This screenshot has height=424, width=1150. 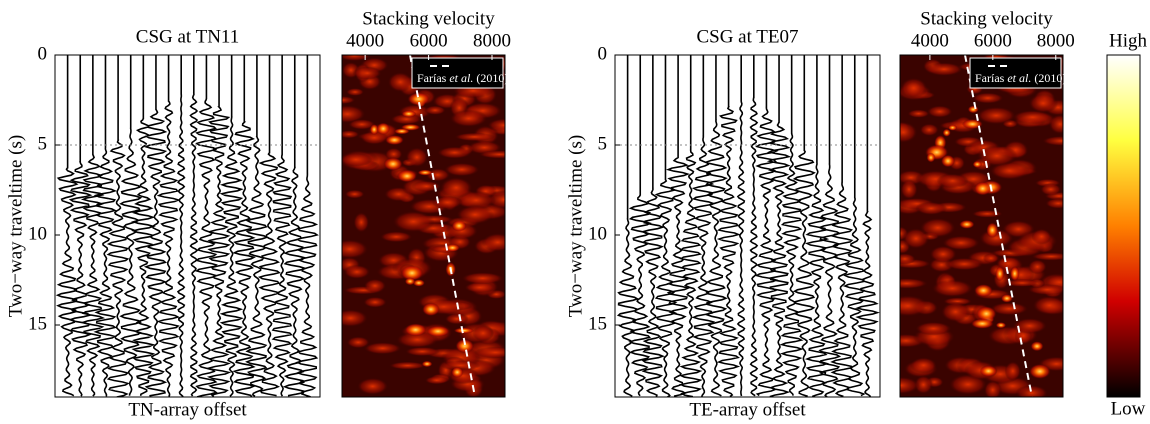 What do you see at coordinates (433, 78) in the screenshot?
I see `legend-text: Farías` at bounding box center [433, 78].